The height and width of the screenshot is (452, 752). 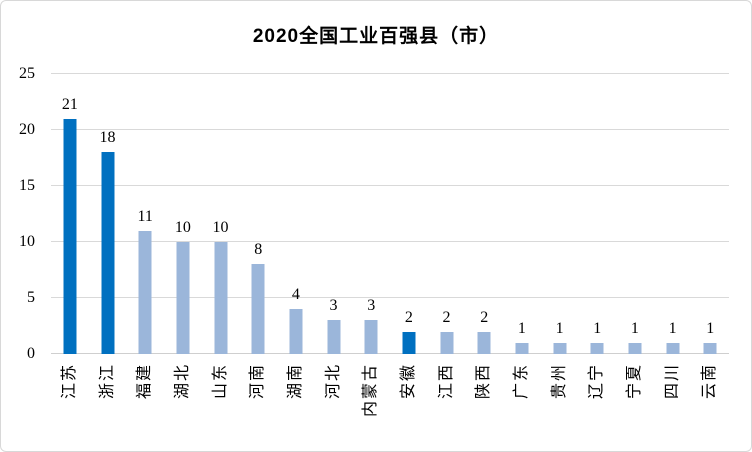 What do you see at coordinates (183, 403) in the screenshot?
I see `x-axis-slot: 湖北` at bounding box center [183, 403].